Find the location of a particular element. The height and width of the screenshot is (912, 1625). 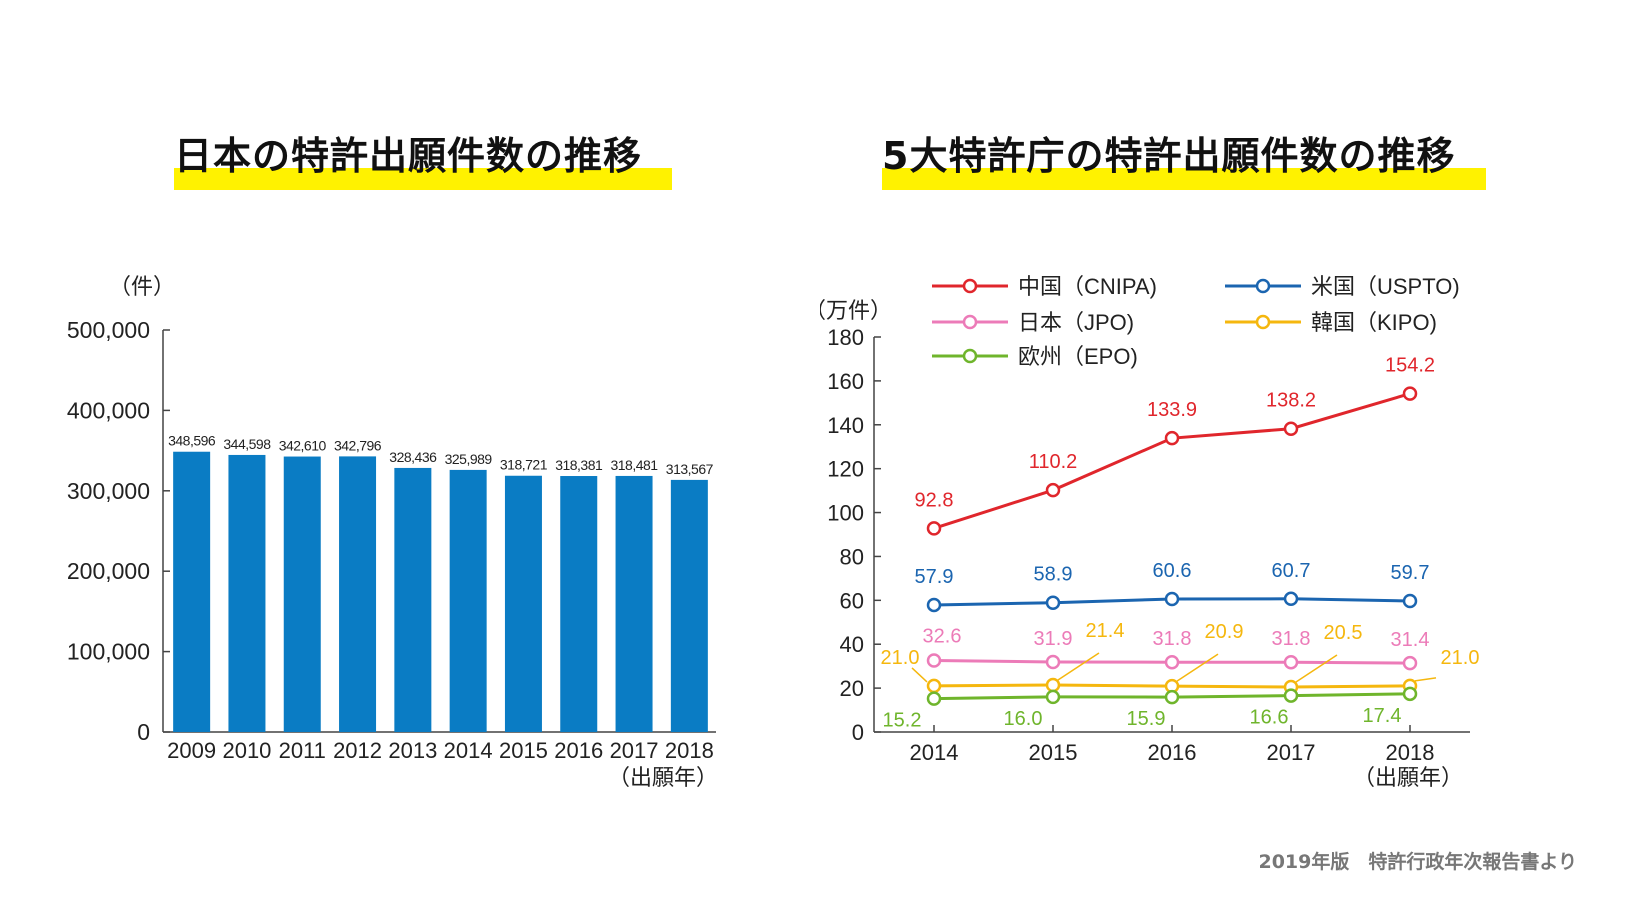

y-tick-label: 120 is located at coordinates (845, 469).